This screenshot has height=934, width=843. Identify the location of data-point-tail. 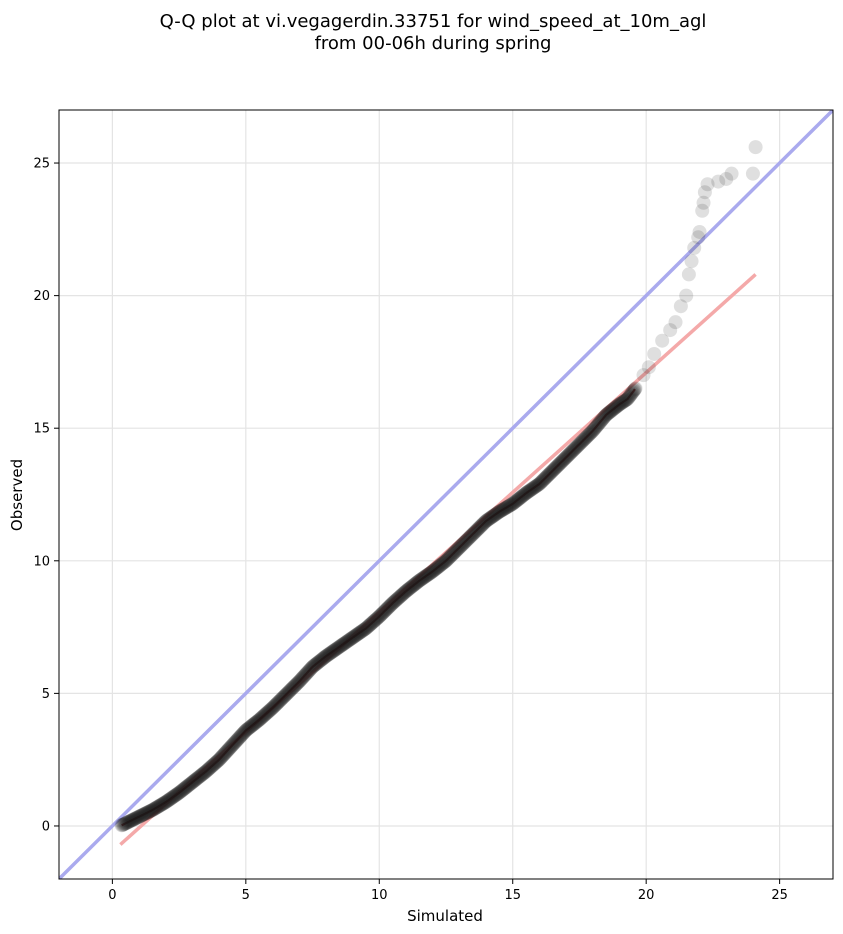
(643, 375).